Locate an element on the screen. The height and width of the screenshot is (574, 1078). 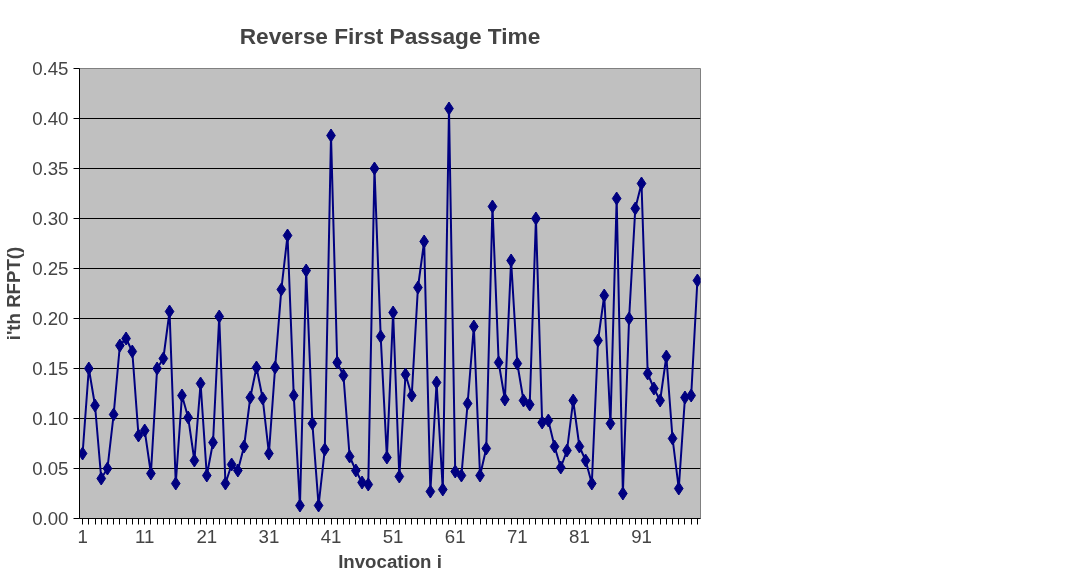
y-tick-label: 0.45 is located at coordinates (50, 68).